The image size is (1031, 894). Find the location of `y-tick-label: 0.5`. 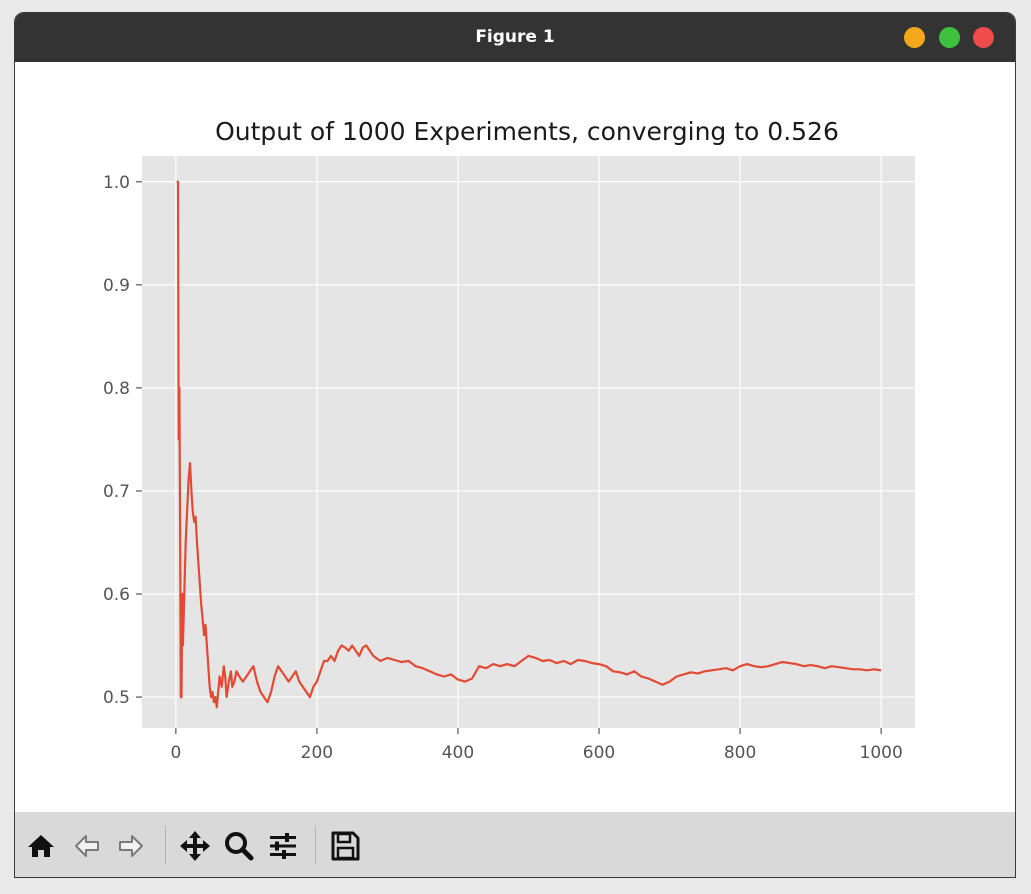

y-tick-label: 0.5 is located at coordinates (116, 698).